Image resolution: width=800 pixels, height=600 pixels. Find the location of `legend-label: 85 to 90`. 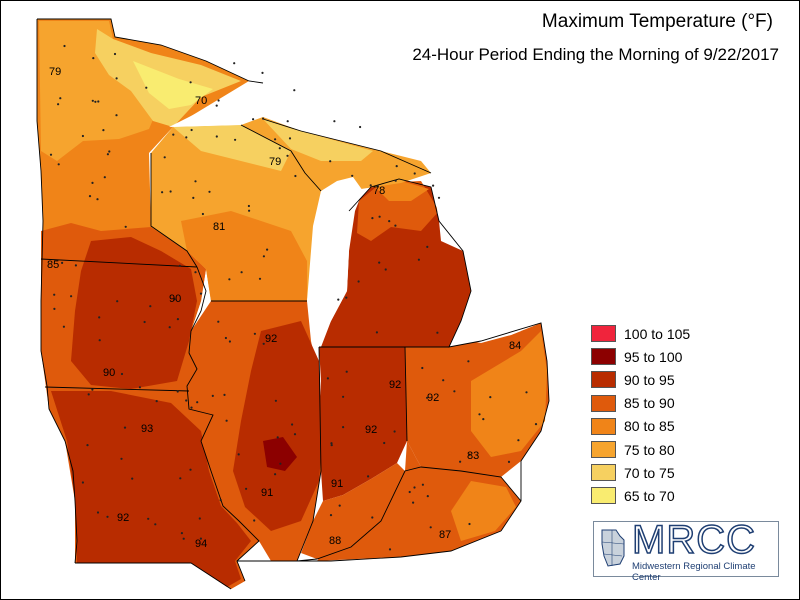

legend-label: 85 to 90 is located at coordinates (649, 403).